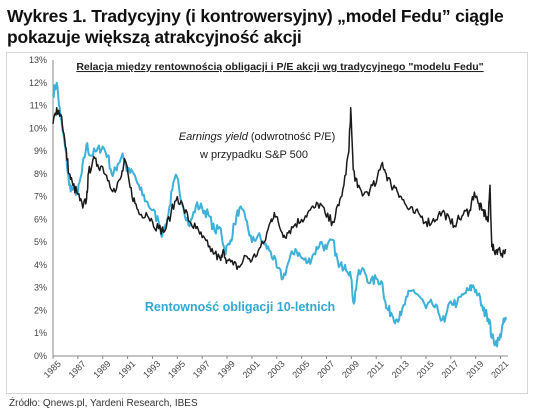 This screenshot has height=413, width=536. What do you see at coordinates (226, 369) in the screenshot?
I see `x-tick-label: 1999` at bounding box center [226, 369].